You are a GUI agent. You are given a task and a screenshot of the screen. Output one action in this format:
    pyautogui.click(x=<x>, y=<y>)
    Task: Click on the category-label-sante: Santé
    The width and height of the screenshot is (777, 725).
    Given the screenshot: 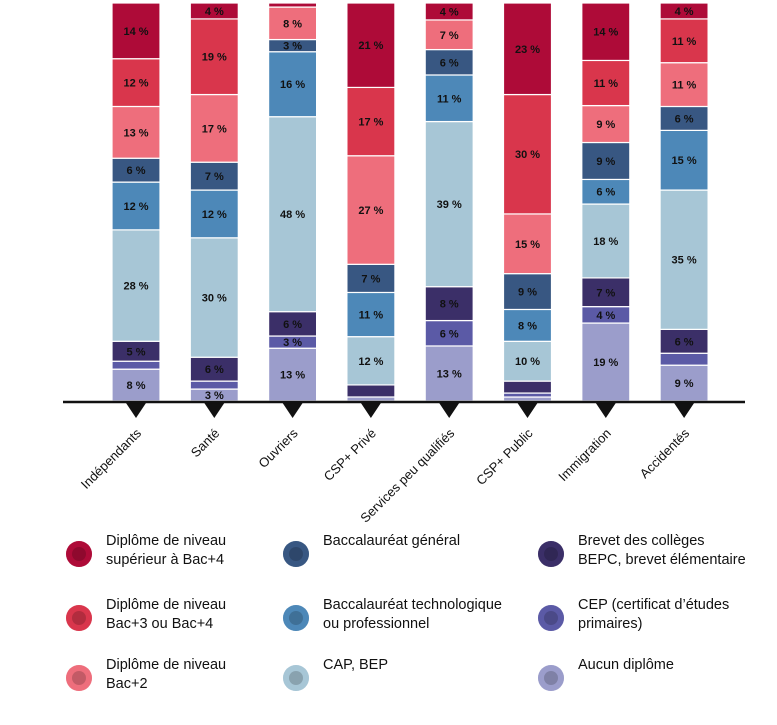 What is the action you would take?
    pyautogui.click(x=205, y=443)
    